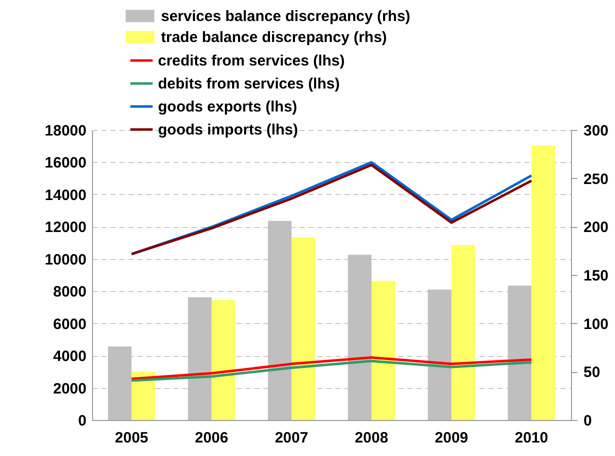 Image resolution: width=615 pixels, height=456 pixels. What do you see at coordinates (588, 421) in the screenshot?
I see `y2-tick-label: 0` at bounding box center [588, 421].